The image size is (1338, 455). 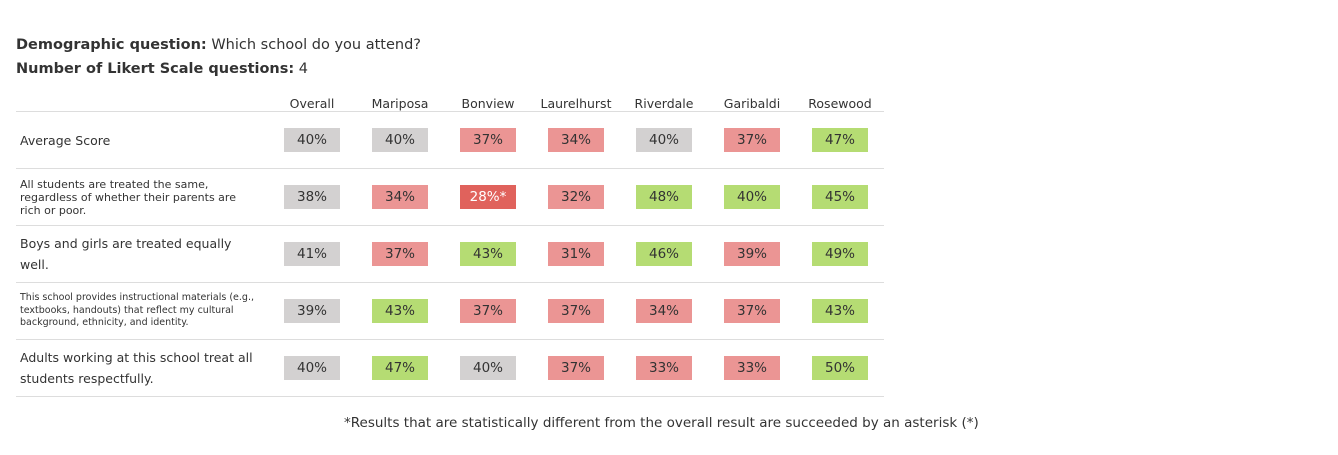 What do you see at coordinates (664, 102) in the screenshot?
I see `column-header-riverdale: Riverdale` at bounding box center [664, 102].